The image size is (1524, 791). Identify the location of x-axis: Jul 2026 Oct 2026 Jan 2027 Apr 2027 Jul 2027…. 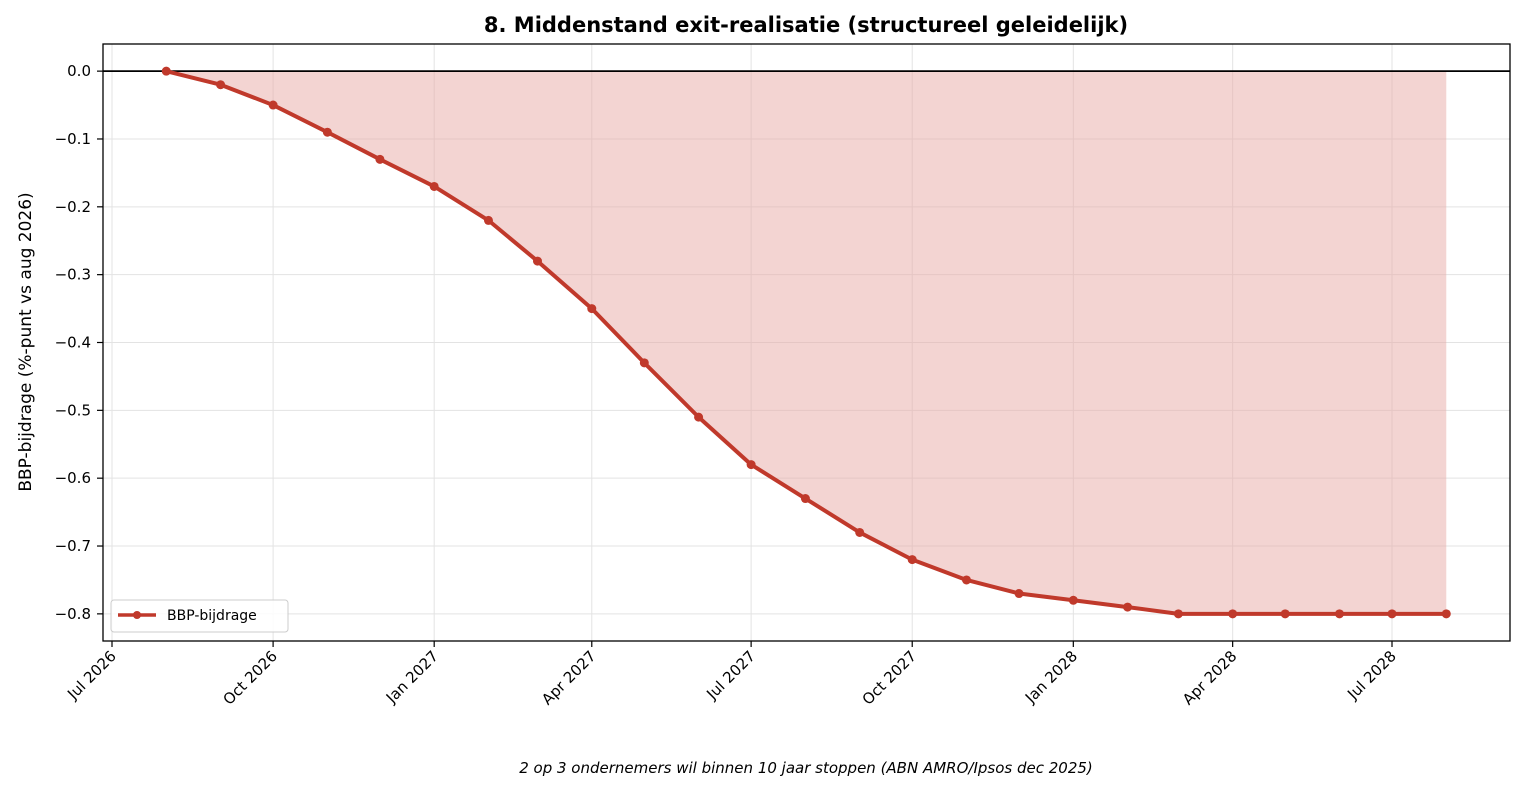
(731, 675).